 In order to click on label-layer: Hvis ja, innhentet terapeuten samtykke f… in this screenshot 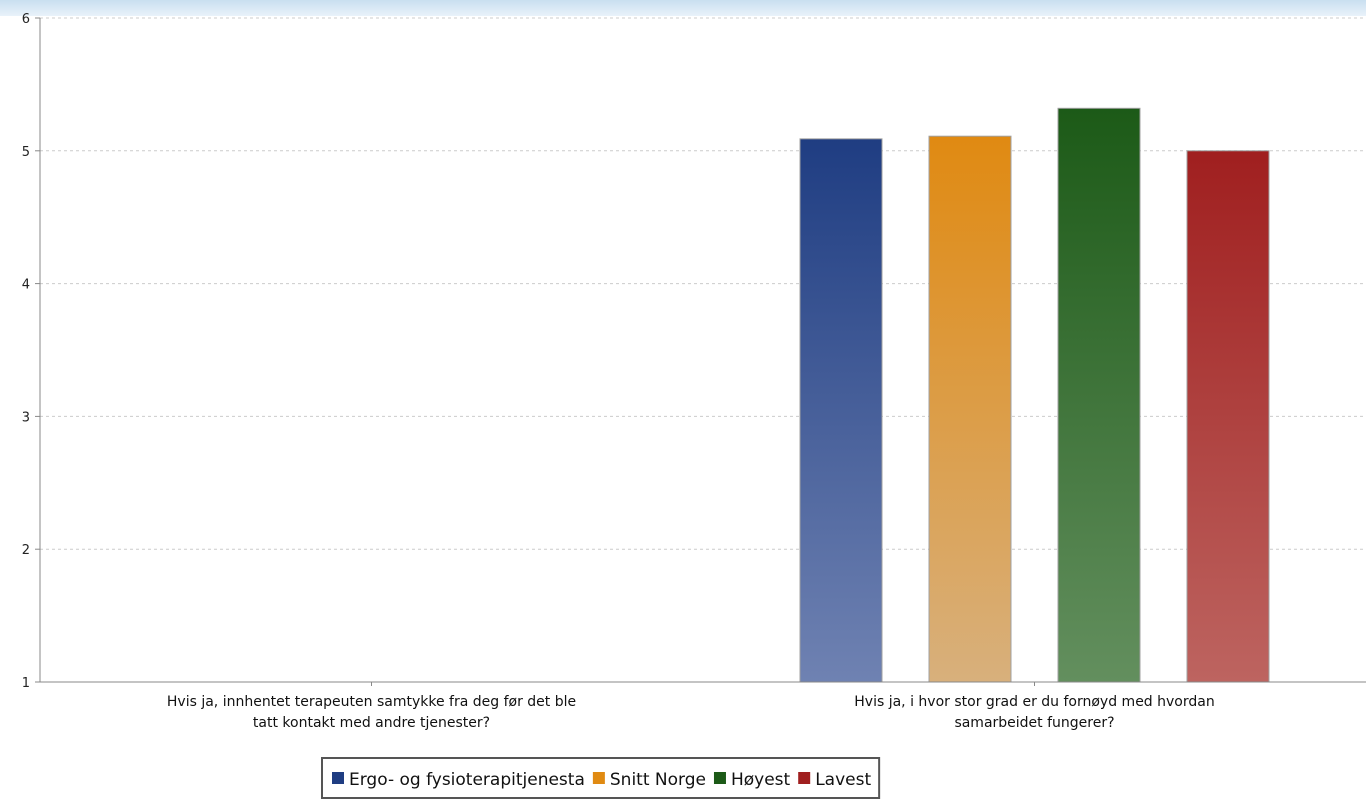, I will do `click(691, 712)`.